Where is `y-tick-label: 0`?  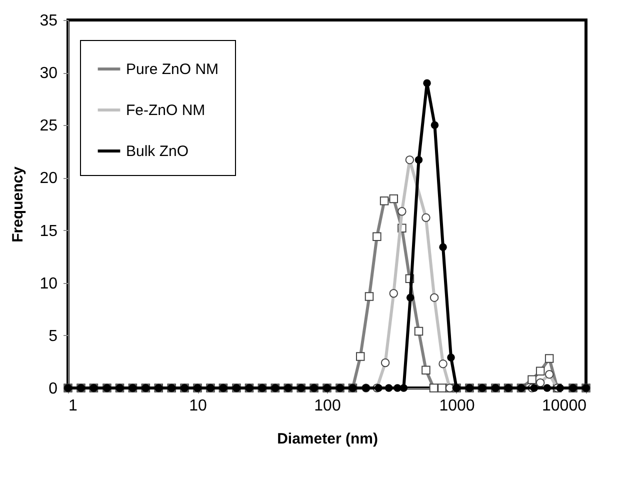
y-tick-label: 0 is located at coordinates (53, 389).